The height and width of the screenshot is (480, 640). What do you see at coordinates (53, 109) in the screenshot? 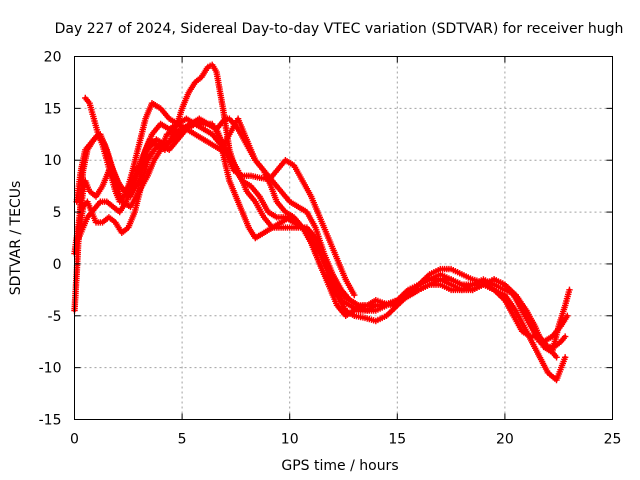
I see `y-tick-label: 15` at bounding box center [53, 109].